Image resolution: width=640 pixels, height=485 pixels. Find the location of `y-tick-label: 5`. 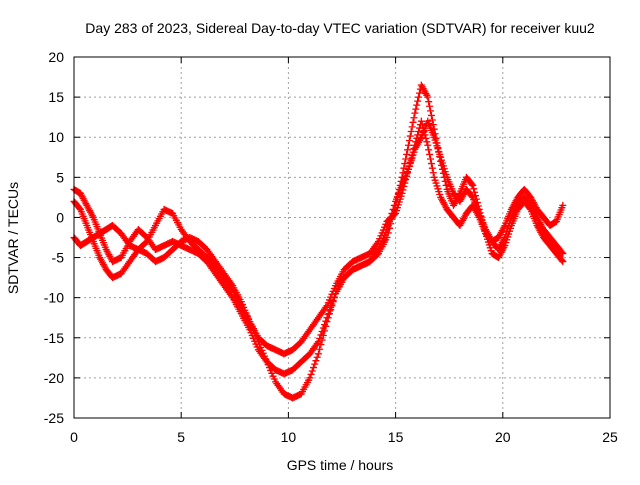

y-tick-label: 5 is located at coordinates (60, 177).